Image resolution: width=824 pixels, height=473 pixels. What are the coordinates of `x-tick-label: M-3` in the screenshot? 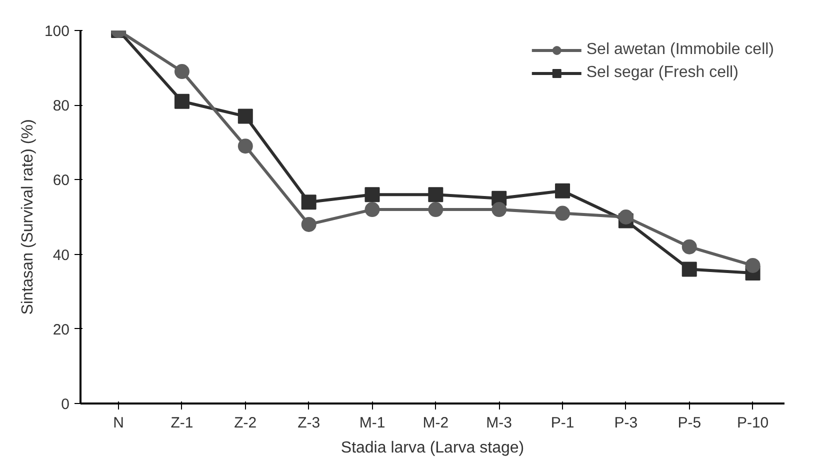 It's located at (499, 423).